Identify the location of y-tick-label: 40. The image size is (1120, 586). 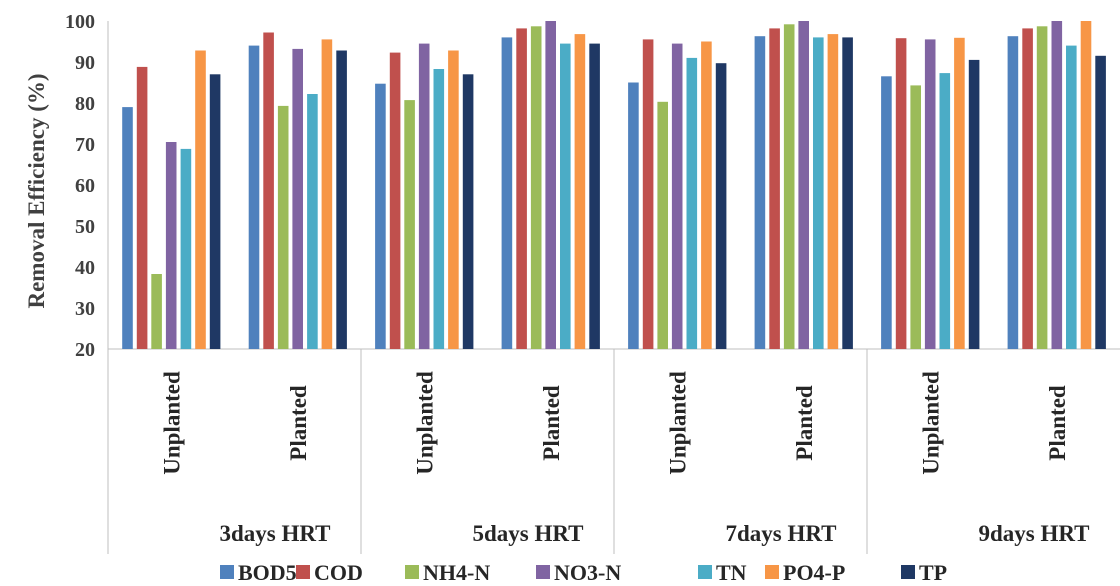
(85, 268).